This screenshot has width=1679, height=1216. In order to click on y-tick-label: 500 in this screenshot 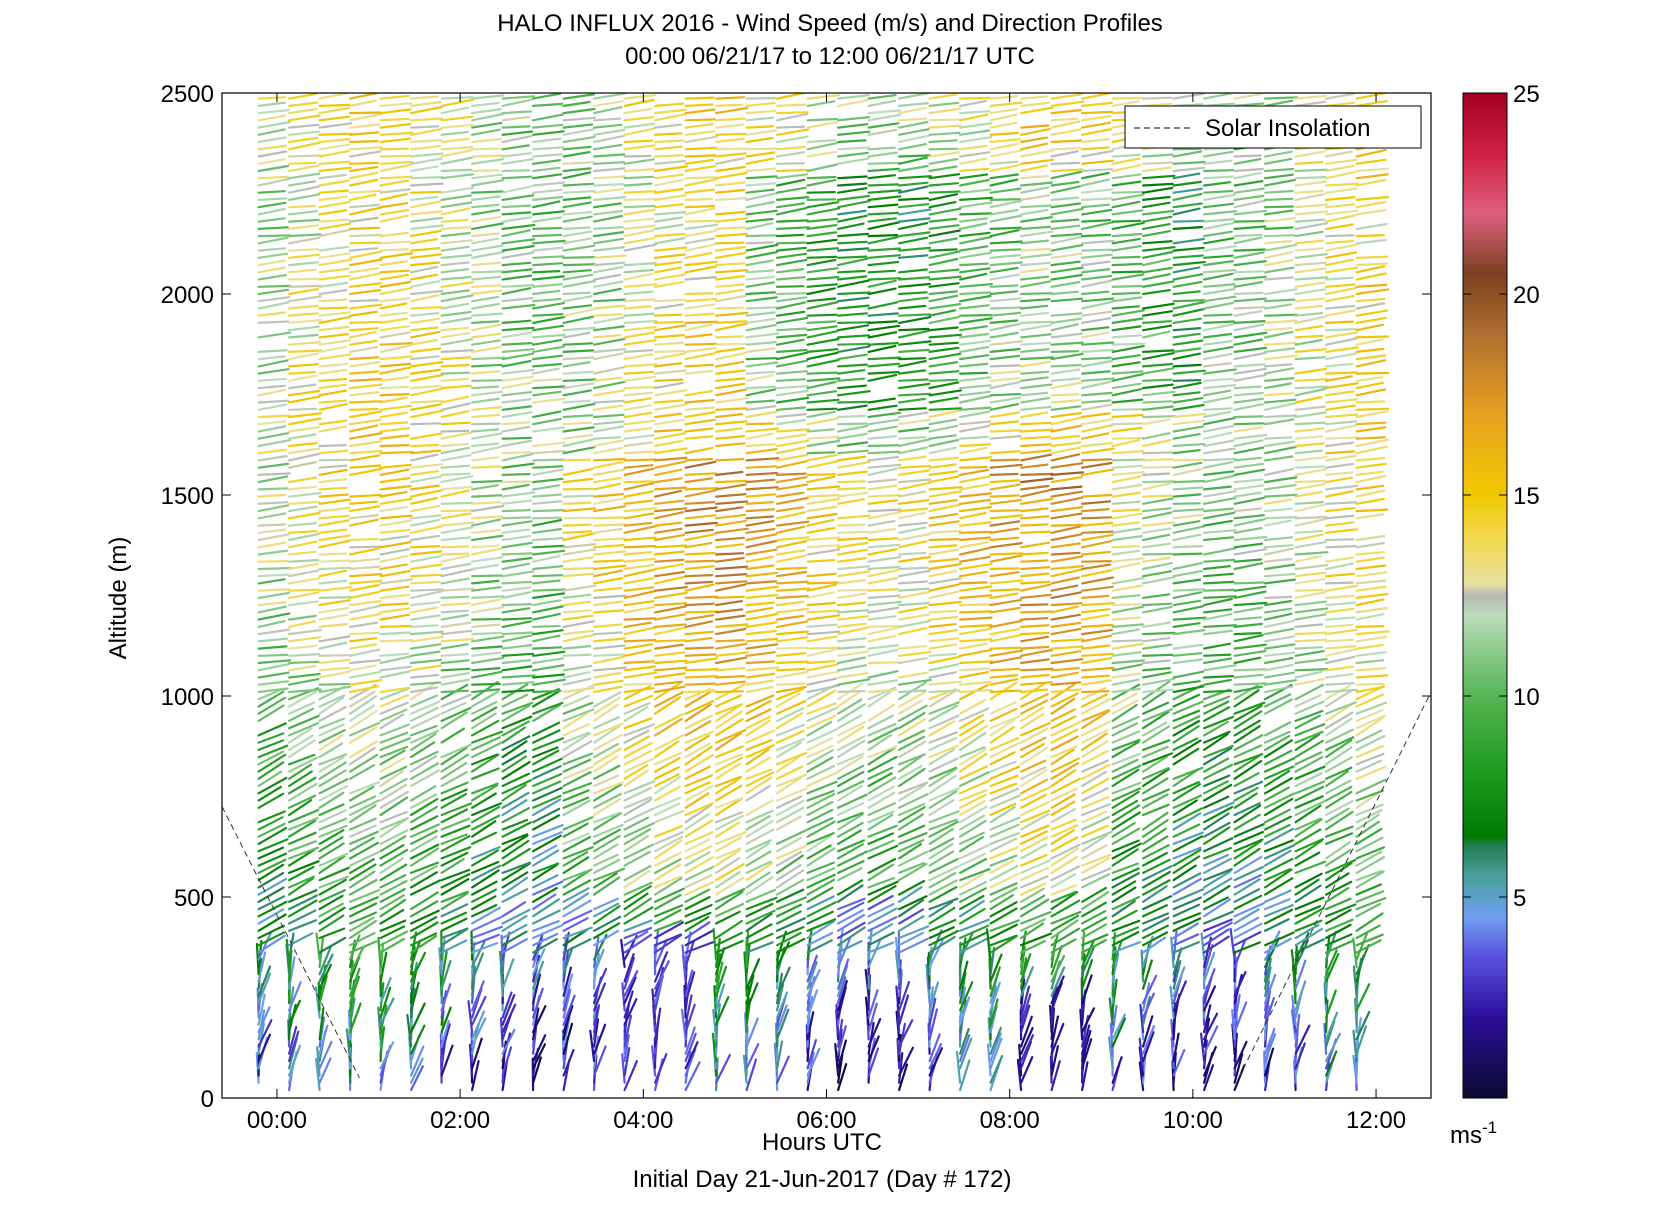, I will do `click(194, 898)`.